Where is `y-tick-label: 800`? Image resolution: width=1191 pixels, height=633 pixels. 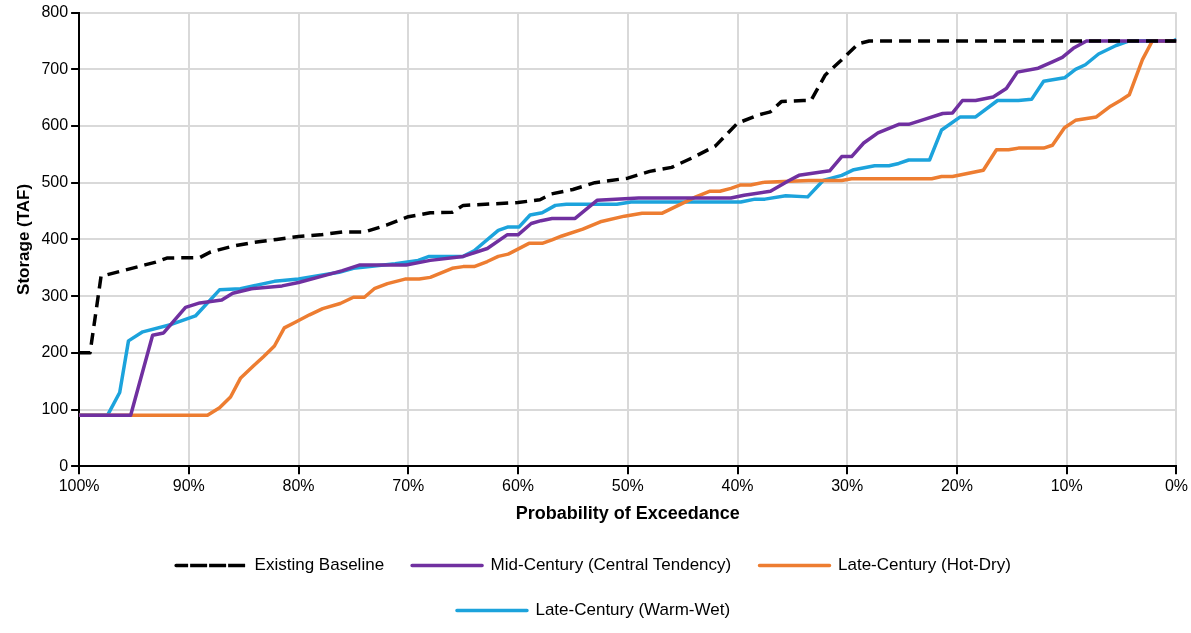 y-tick-label: 800 is located at coordinates (55, 12).